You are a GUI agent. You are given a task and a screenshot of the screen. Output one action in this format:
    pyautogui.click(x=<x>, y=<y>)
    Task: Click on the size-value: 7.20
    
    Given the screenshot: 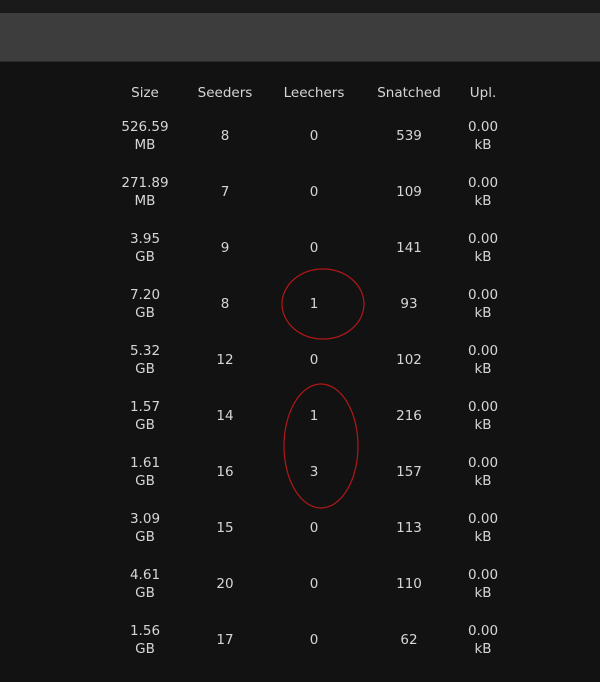 What is the action you would take?
    pyautogui.click(x=145, y=295)
    